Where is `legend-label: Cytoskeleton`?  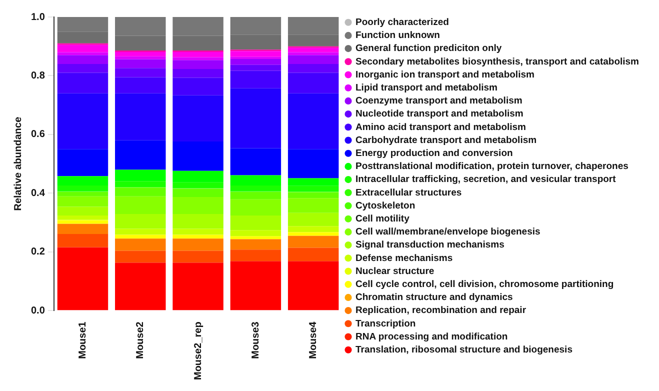
legend-label: Cytoskeleton is located at coordinates (386, 206).